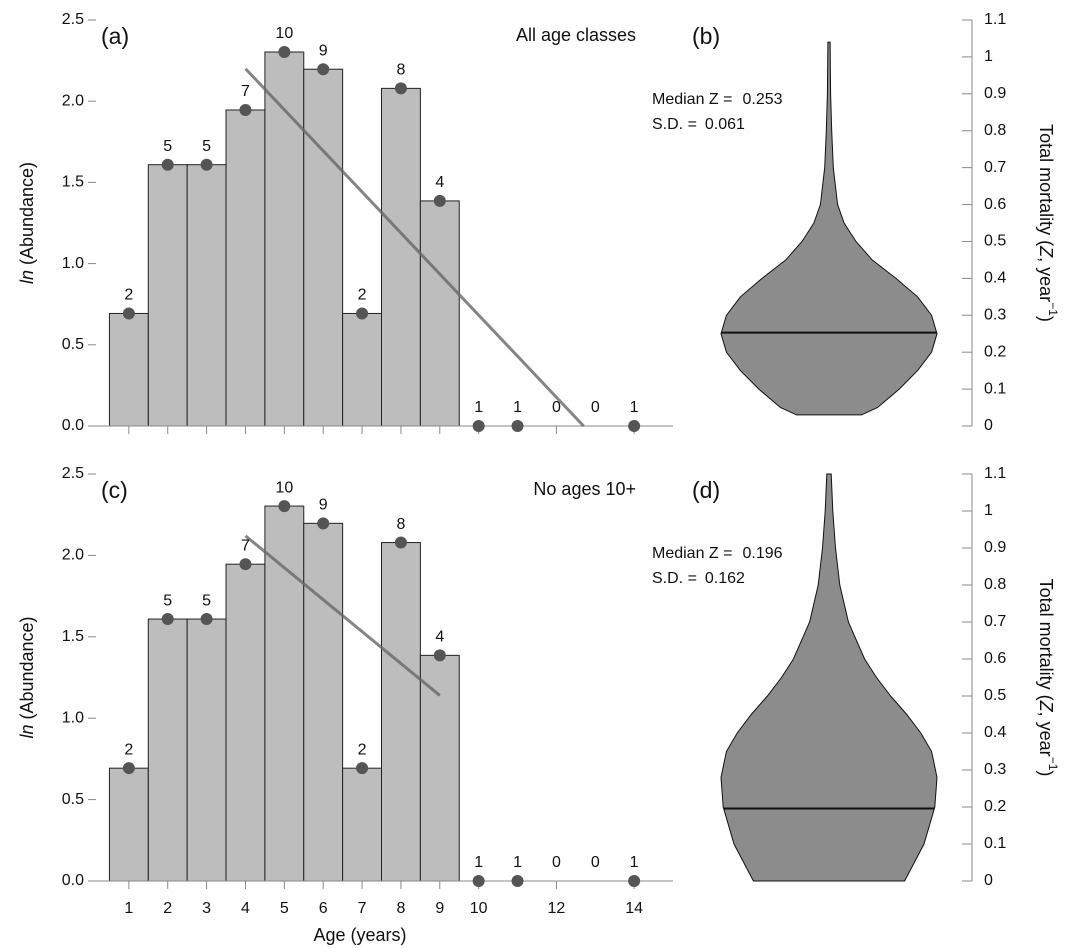  Describe the element at coordinates (323, 908) in the screenshot. I see `x-tick-label: 6` at that location.